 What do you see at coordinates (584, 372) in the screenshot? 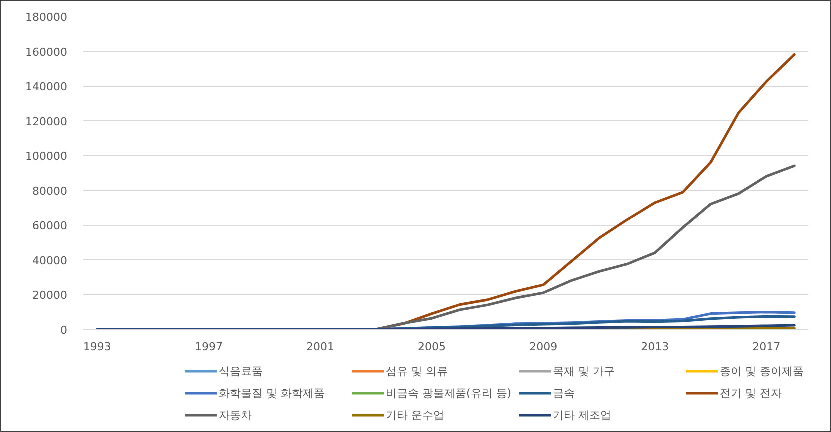
I see `legend-label: 목재 및 가구` at bounding box center [584, 372].